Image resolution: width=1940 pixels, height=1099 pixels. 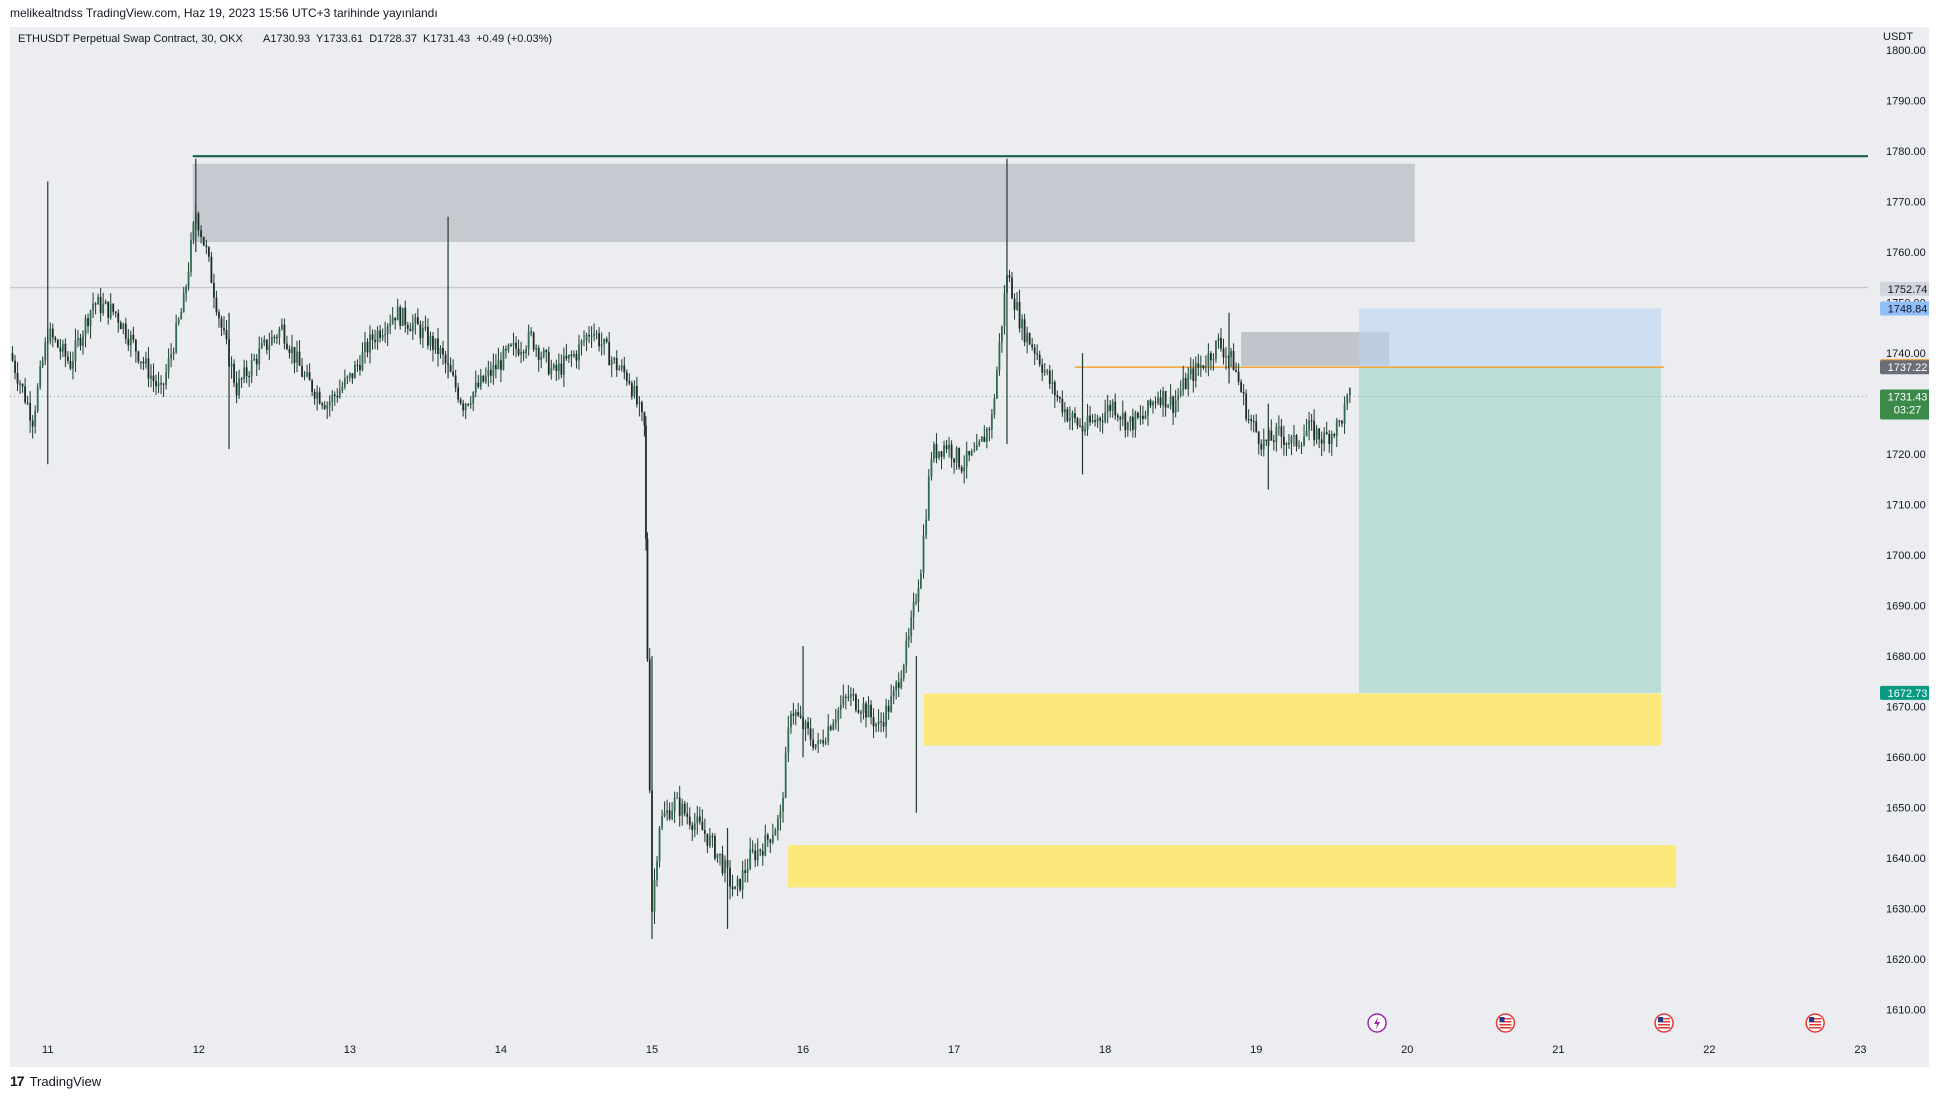 What do you see at coordinates (1908, 397) in the screenshot?
I see `price-tag-label: 1731.43` at bounding box center [1908, 397].